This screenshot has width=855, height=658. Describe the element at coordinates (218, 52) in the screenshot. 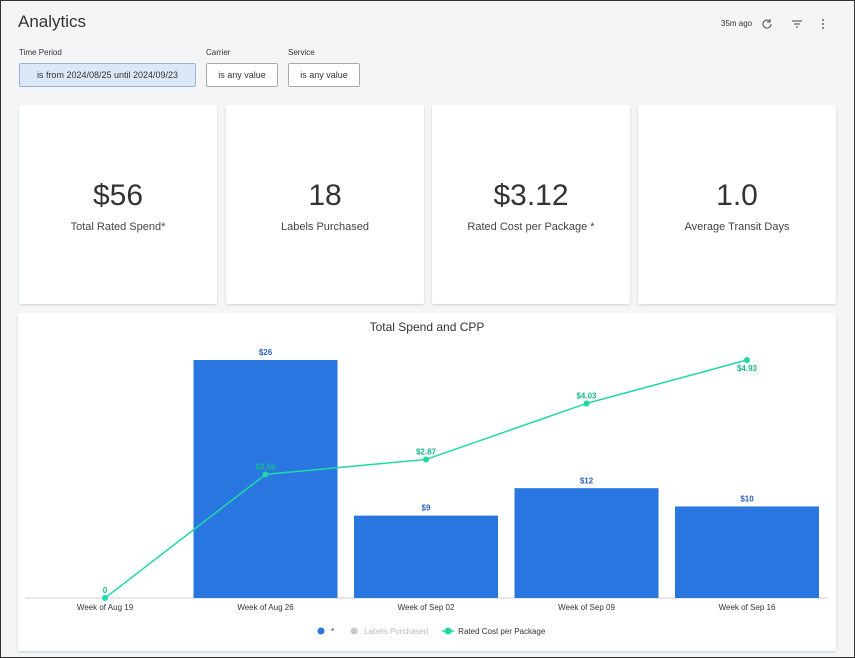

I see `filter-label: Carrier` at that location.